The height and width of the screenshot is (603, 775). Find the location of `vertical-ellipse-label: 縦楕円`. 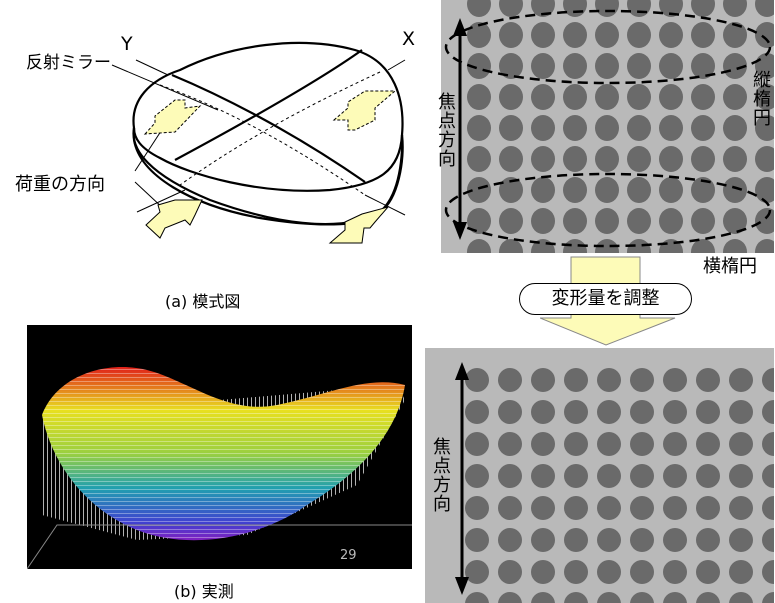

vertical-ellipse-label: 縦楕円 is located at coordinates (760, 98).